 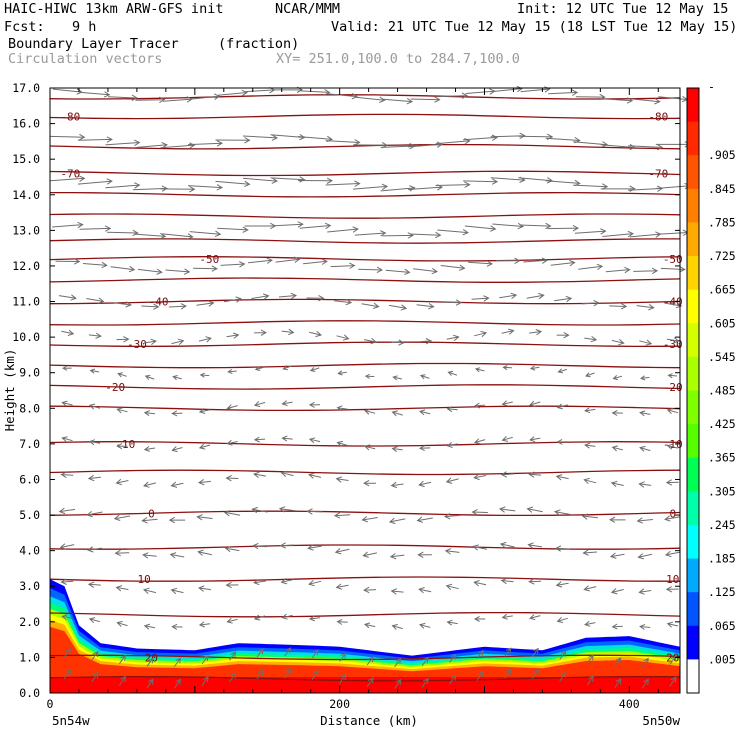 What do you see at coordinates (722, 659) in the screenshot?
I see `colorbar-label: .005` at bounding box center [722, 659].